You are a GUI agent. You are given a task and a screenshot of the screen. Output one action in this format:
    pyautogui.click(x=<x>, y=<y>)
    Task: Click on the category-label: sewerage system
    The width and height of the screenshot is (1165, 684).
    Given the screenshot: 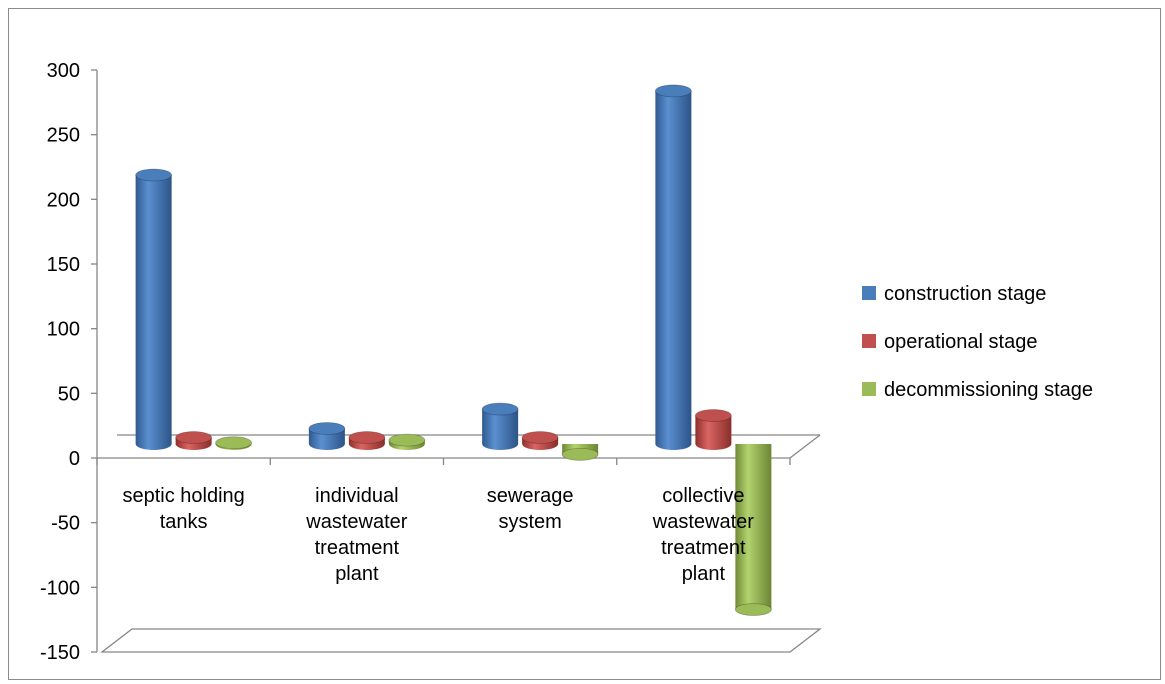 What is the action you would take?
    pyautogui.click(x=530, y=509)
    